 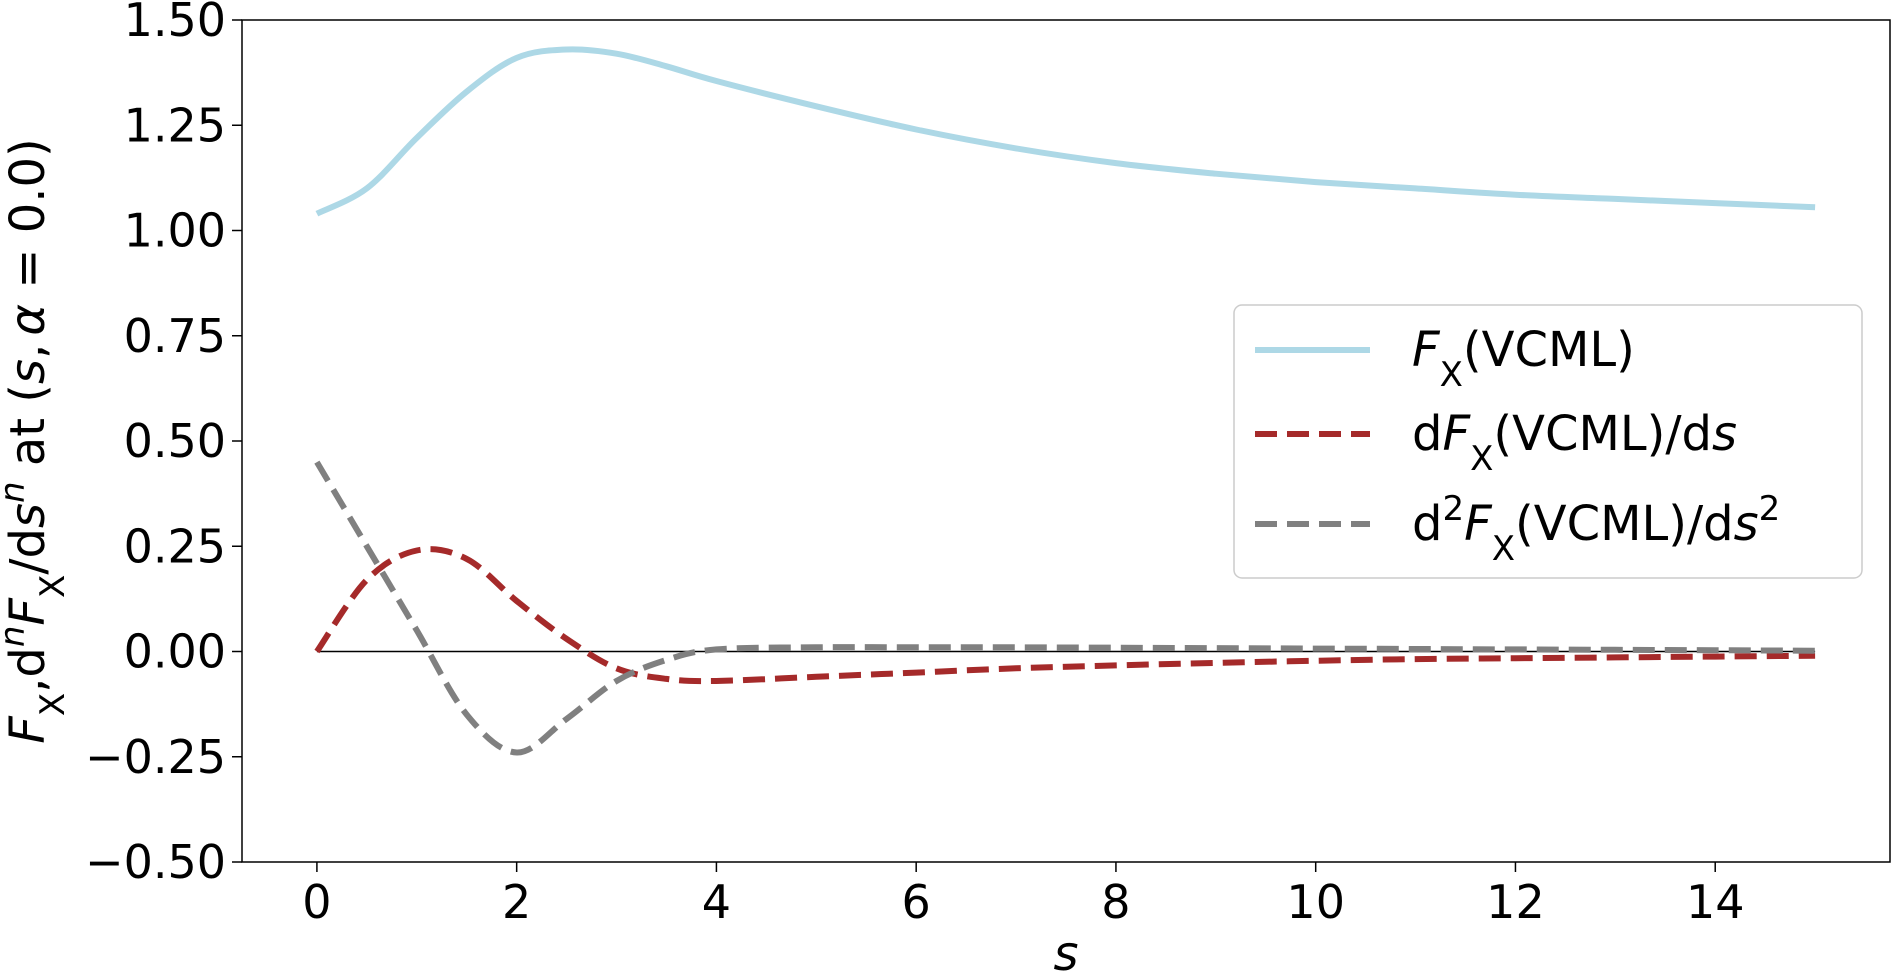 What do you see at coordinates (916, 902) in the screenshot?
I see `x-tick-label: 6` at bounding box center [916, 902].